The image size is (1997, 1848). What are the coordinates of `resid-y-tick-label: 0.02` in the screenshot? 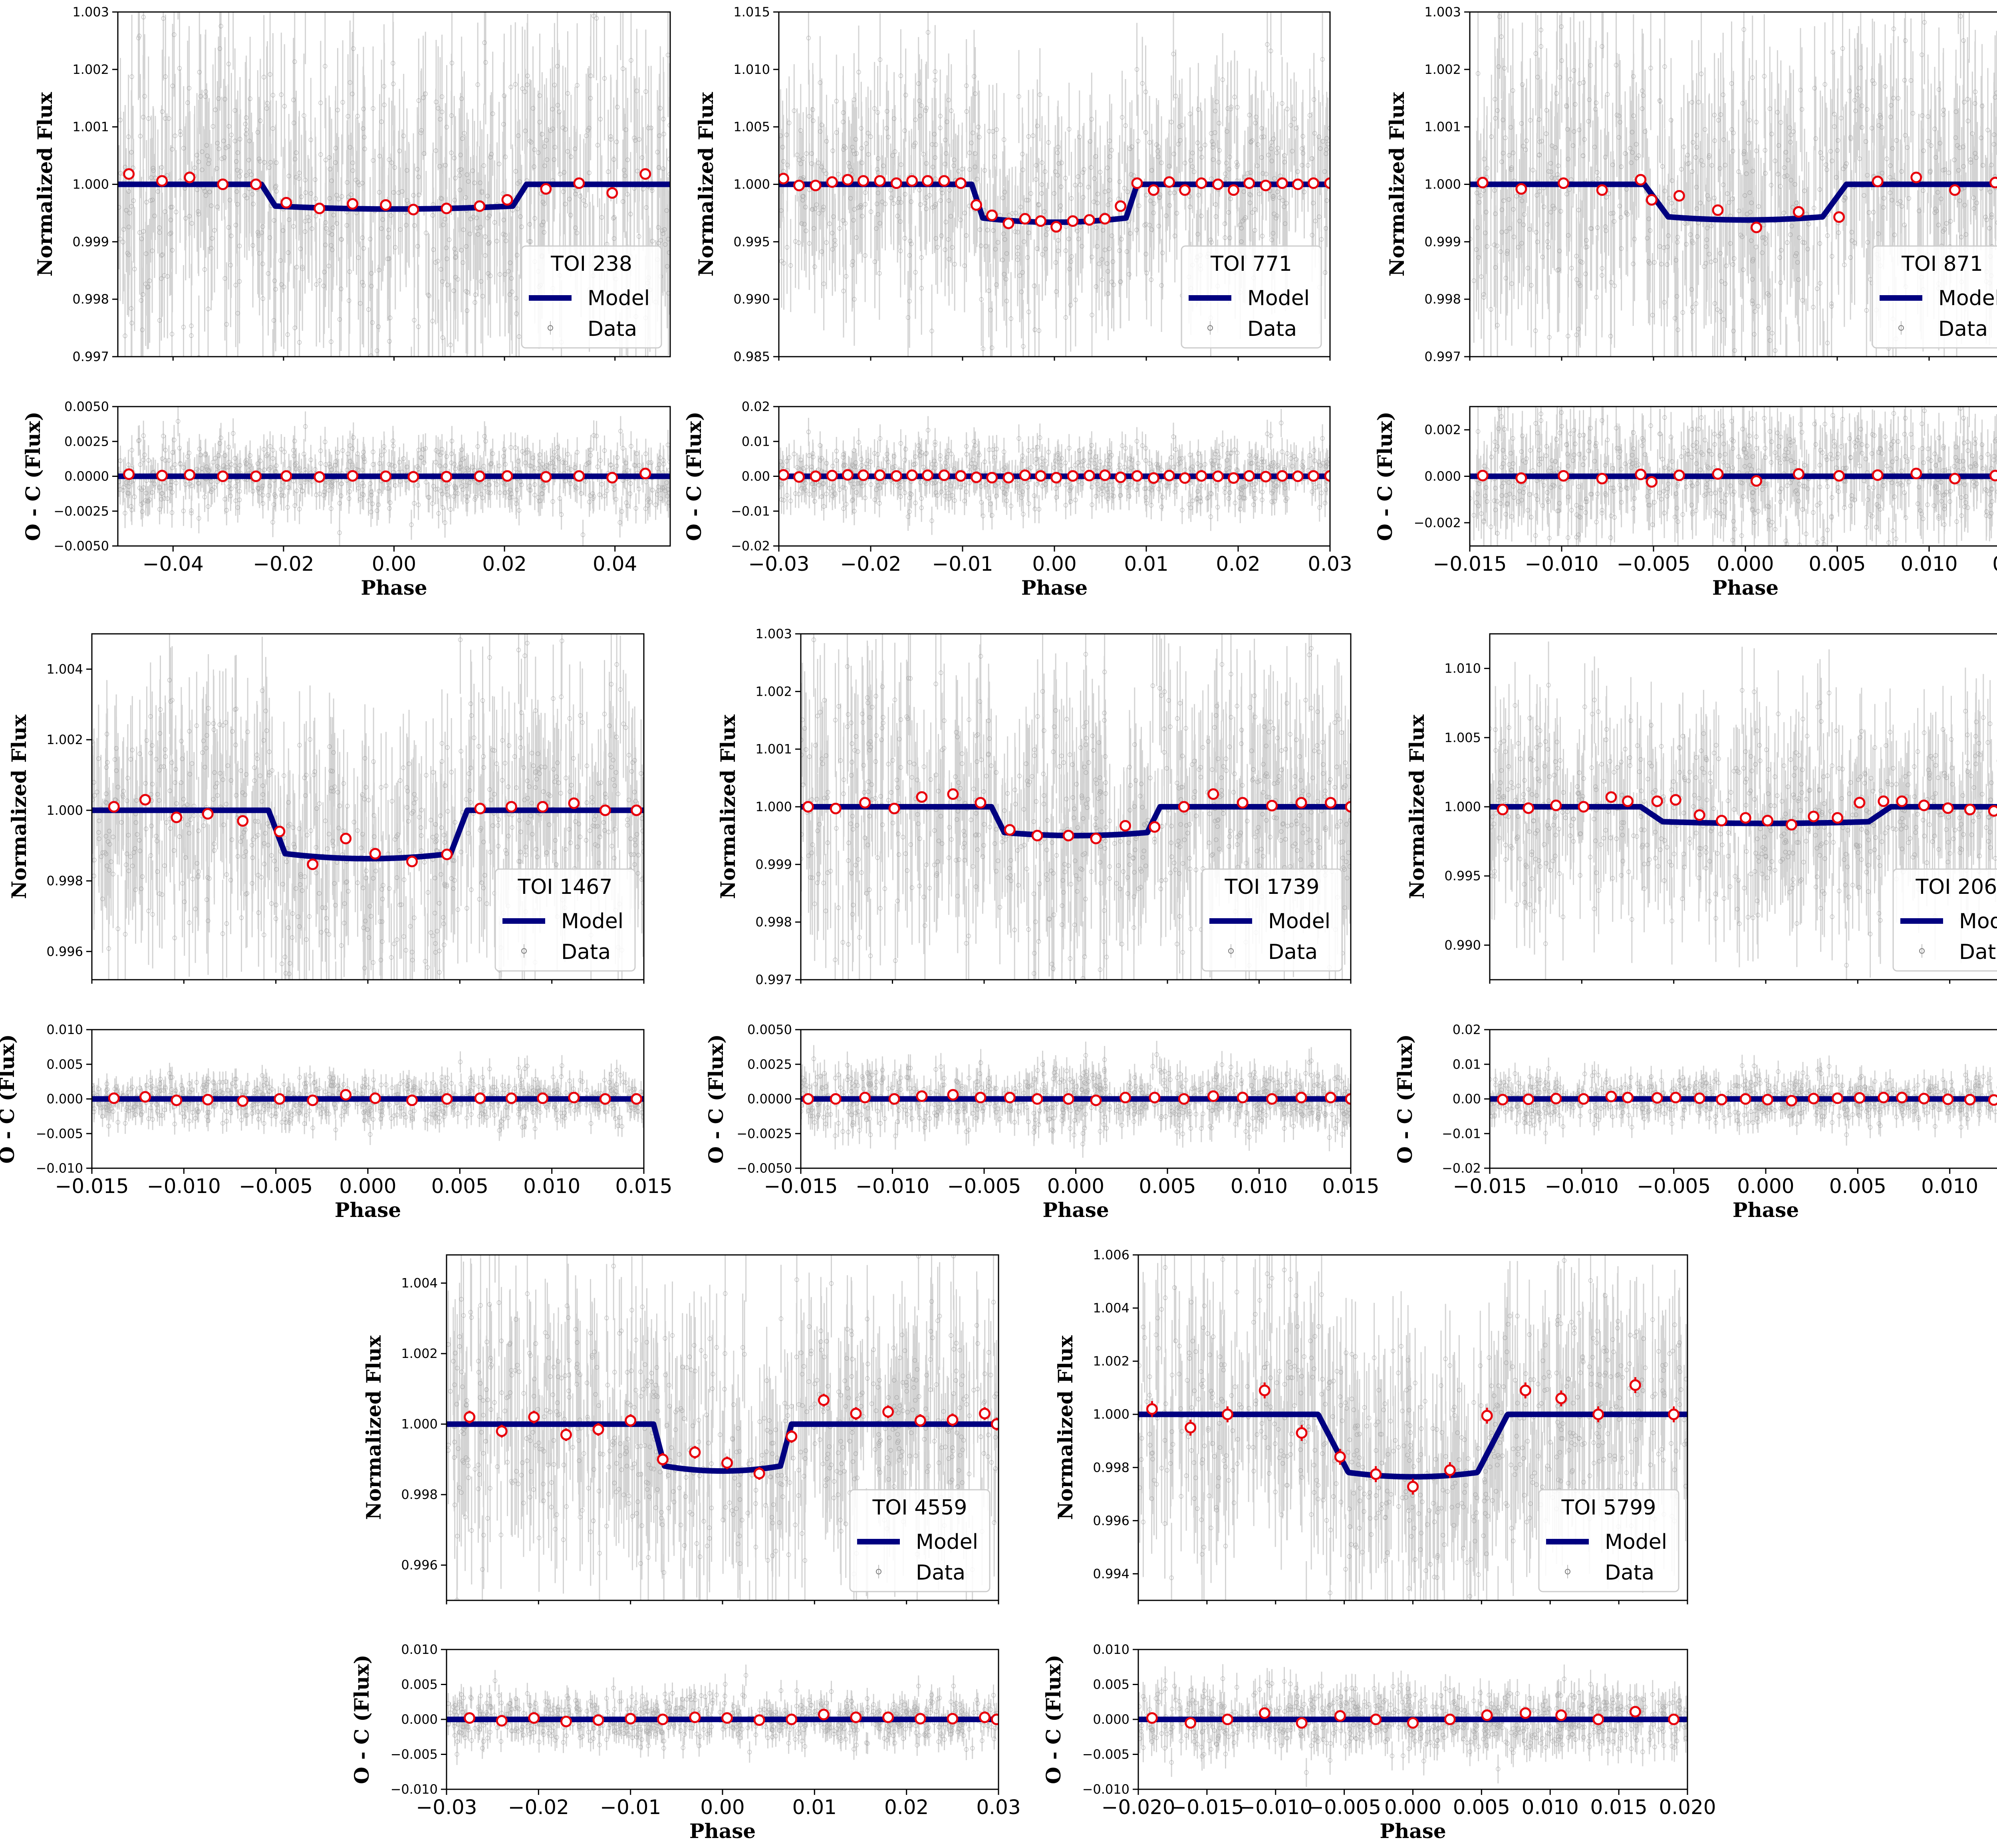 It's located at (1467, 1030).